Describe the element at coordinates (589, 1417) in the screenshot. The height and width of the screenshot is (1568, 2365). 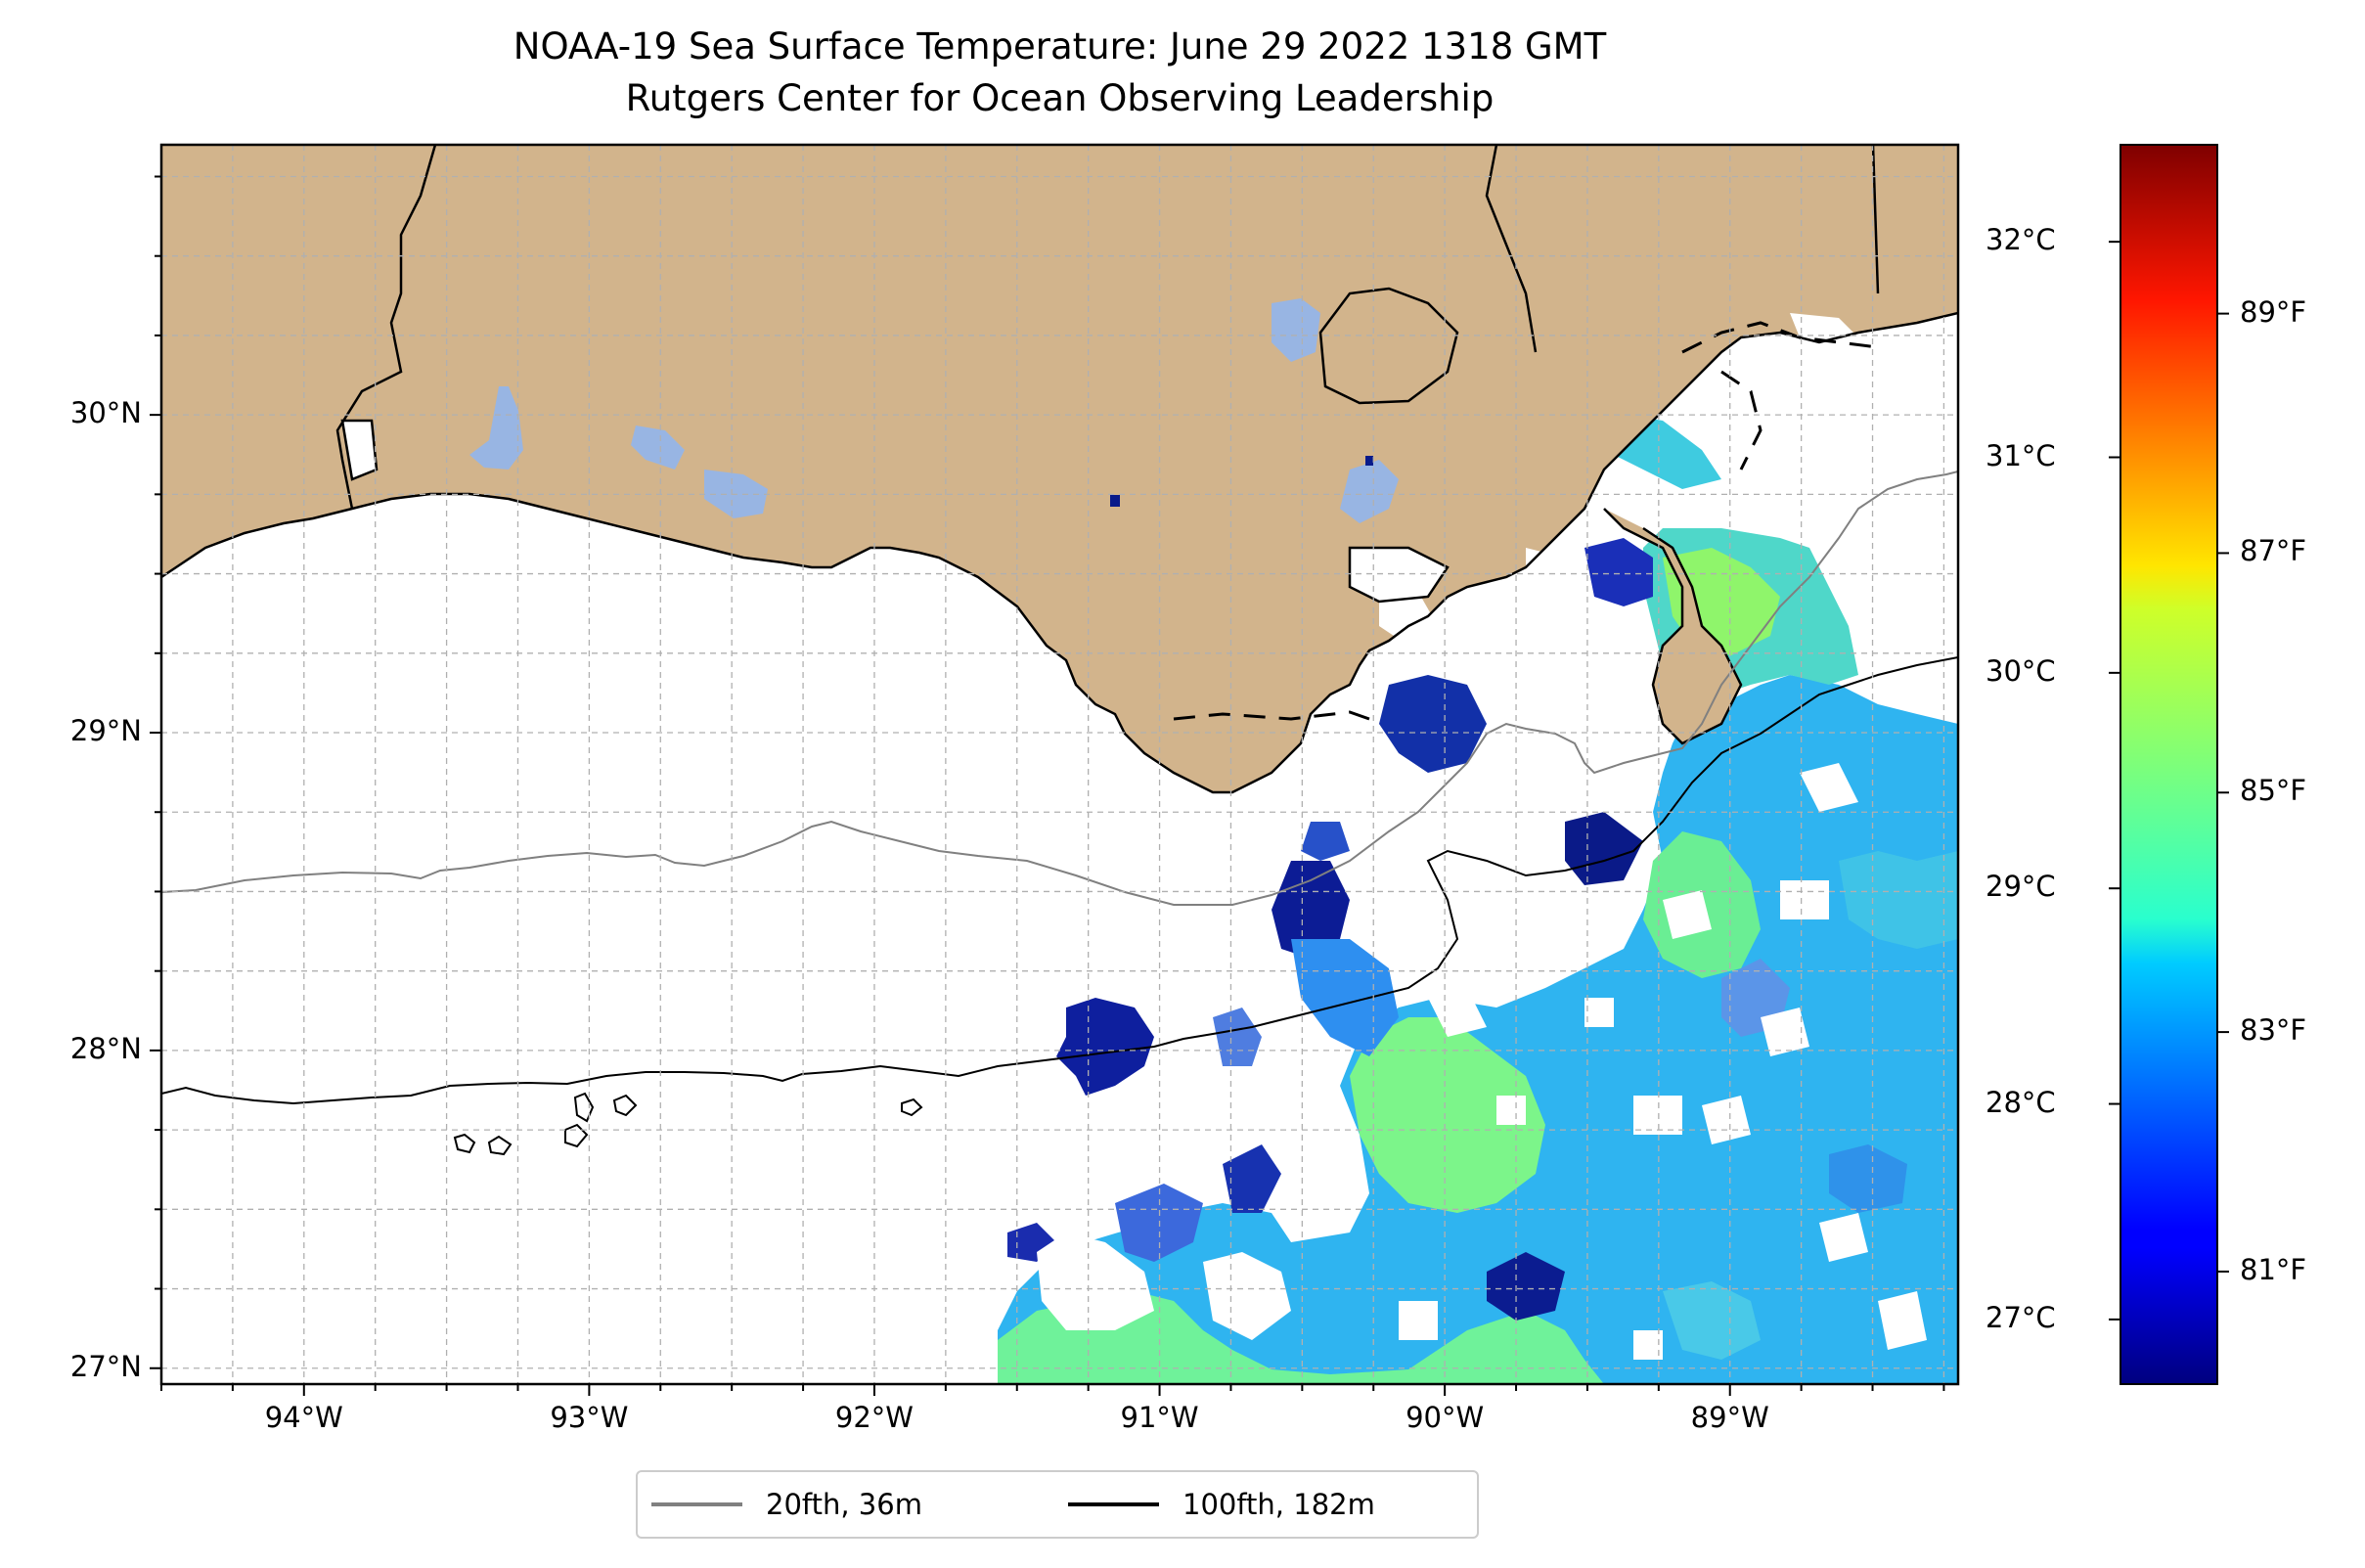
I see `lon-tick-label: 93°W` at that location.